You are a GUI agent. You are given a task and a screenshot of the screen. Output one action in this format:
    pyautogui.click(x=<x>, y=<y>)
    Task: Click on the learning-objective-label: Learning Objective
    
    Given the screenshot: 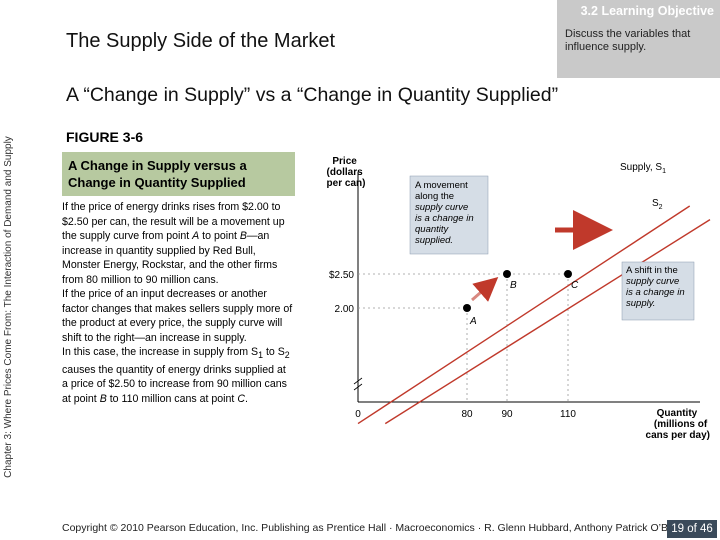 What is the action you would take?
    pyautogui.click(x=657, y=11)
    